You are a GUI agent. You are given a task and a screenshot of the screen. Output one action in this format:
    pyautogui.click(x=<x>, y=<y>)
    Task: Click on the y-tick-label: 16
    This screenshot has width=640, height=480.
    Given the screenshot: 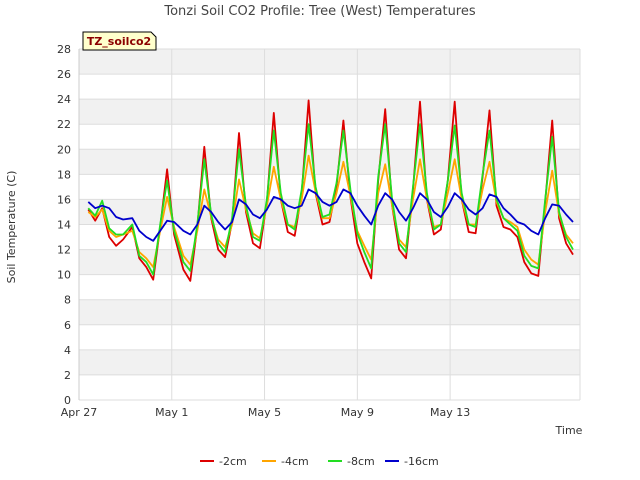 What is the action you would take?
    pyautogui.click(x=64, y=199)
    